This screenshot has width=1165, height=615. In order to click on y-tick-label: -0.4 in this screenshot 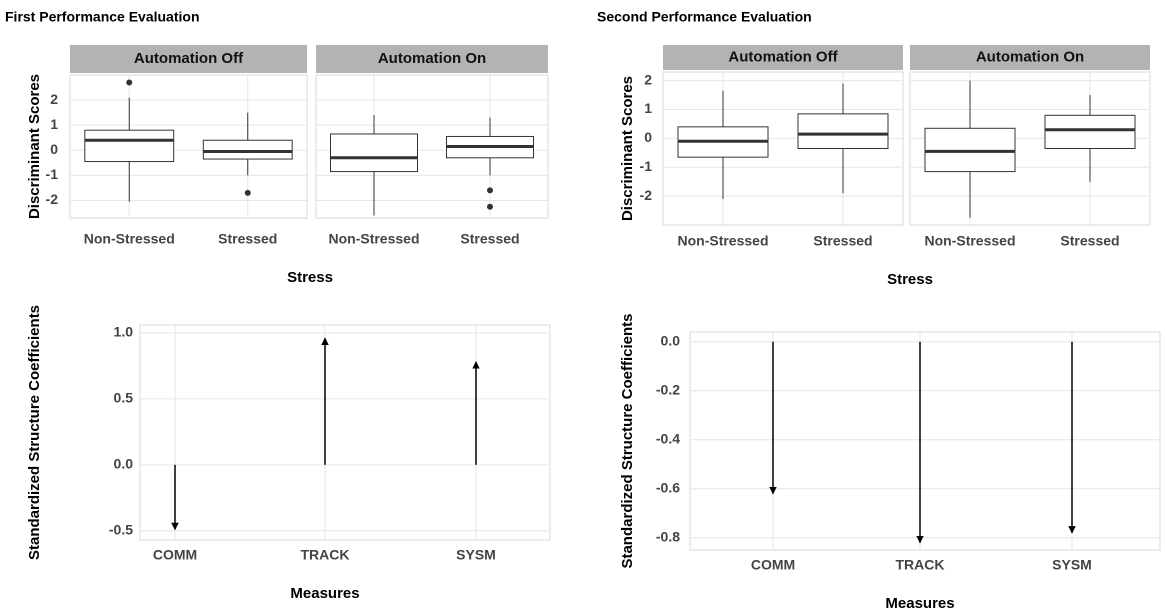, I will do `click(668, 438)`.